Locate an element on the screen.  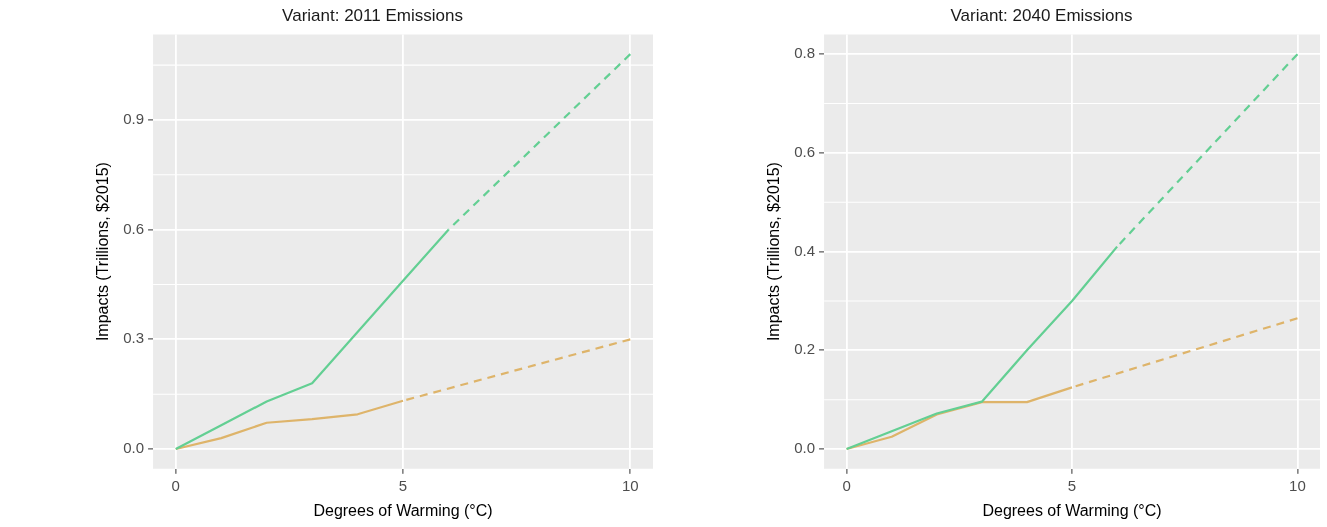
y-tick-label: 0.3 is located at coordinates (134, 338).